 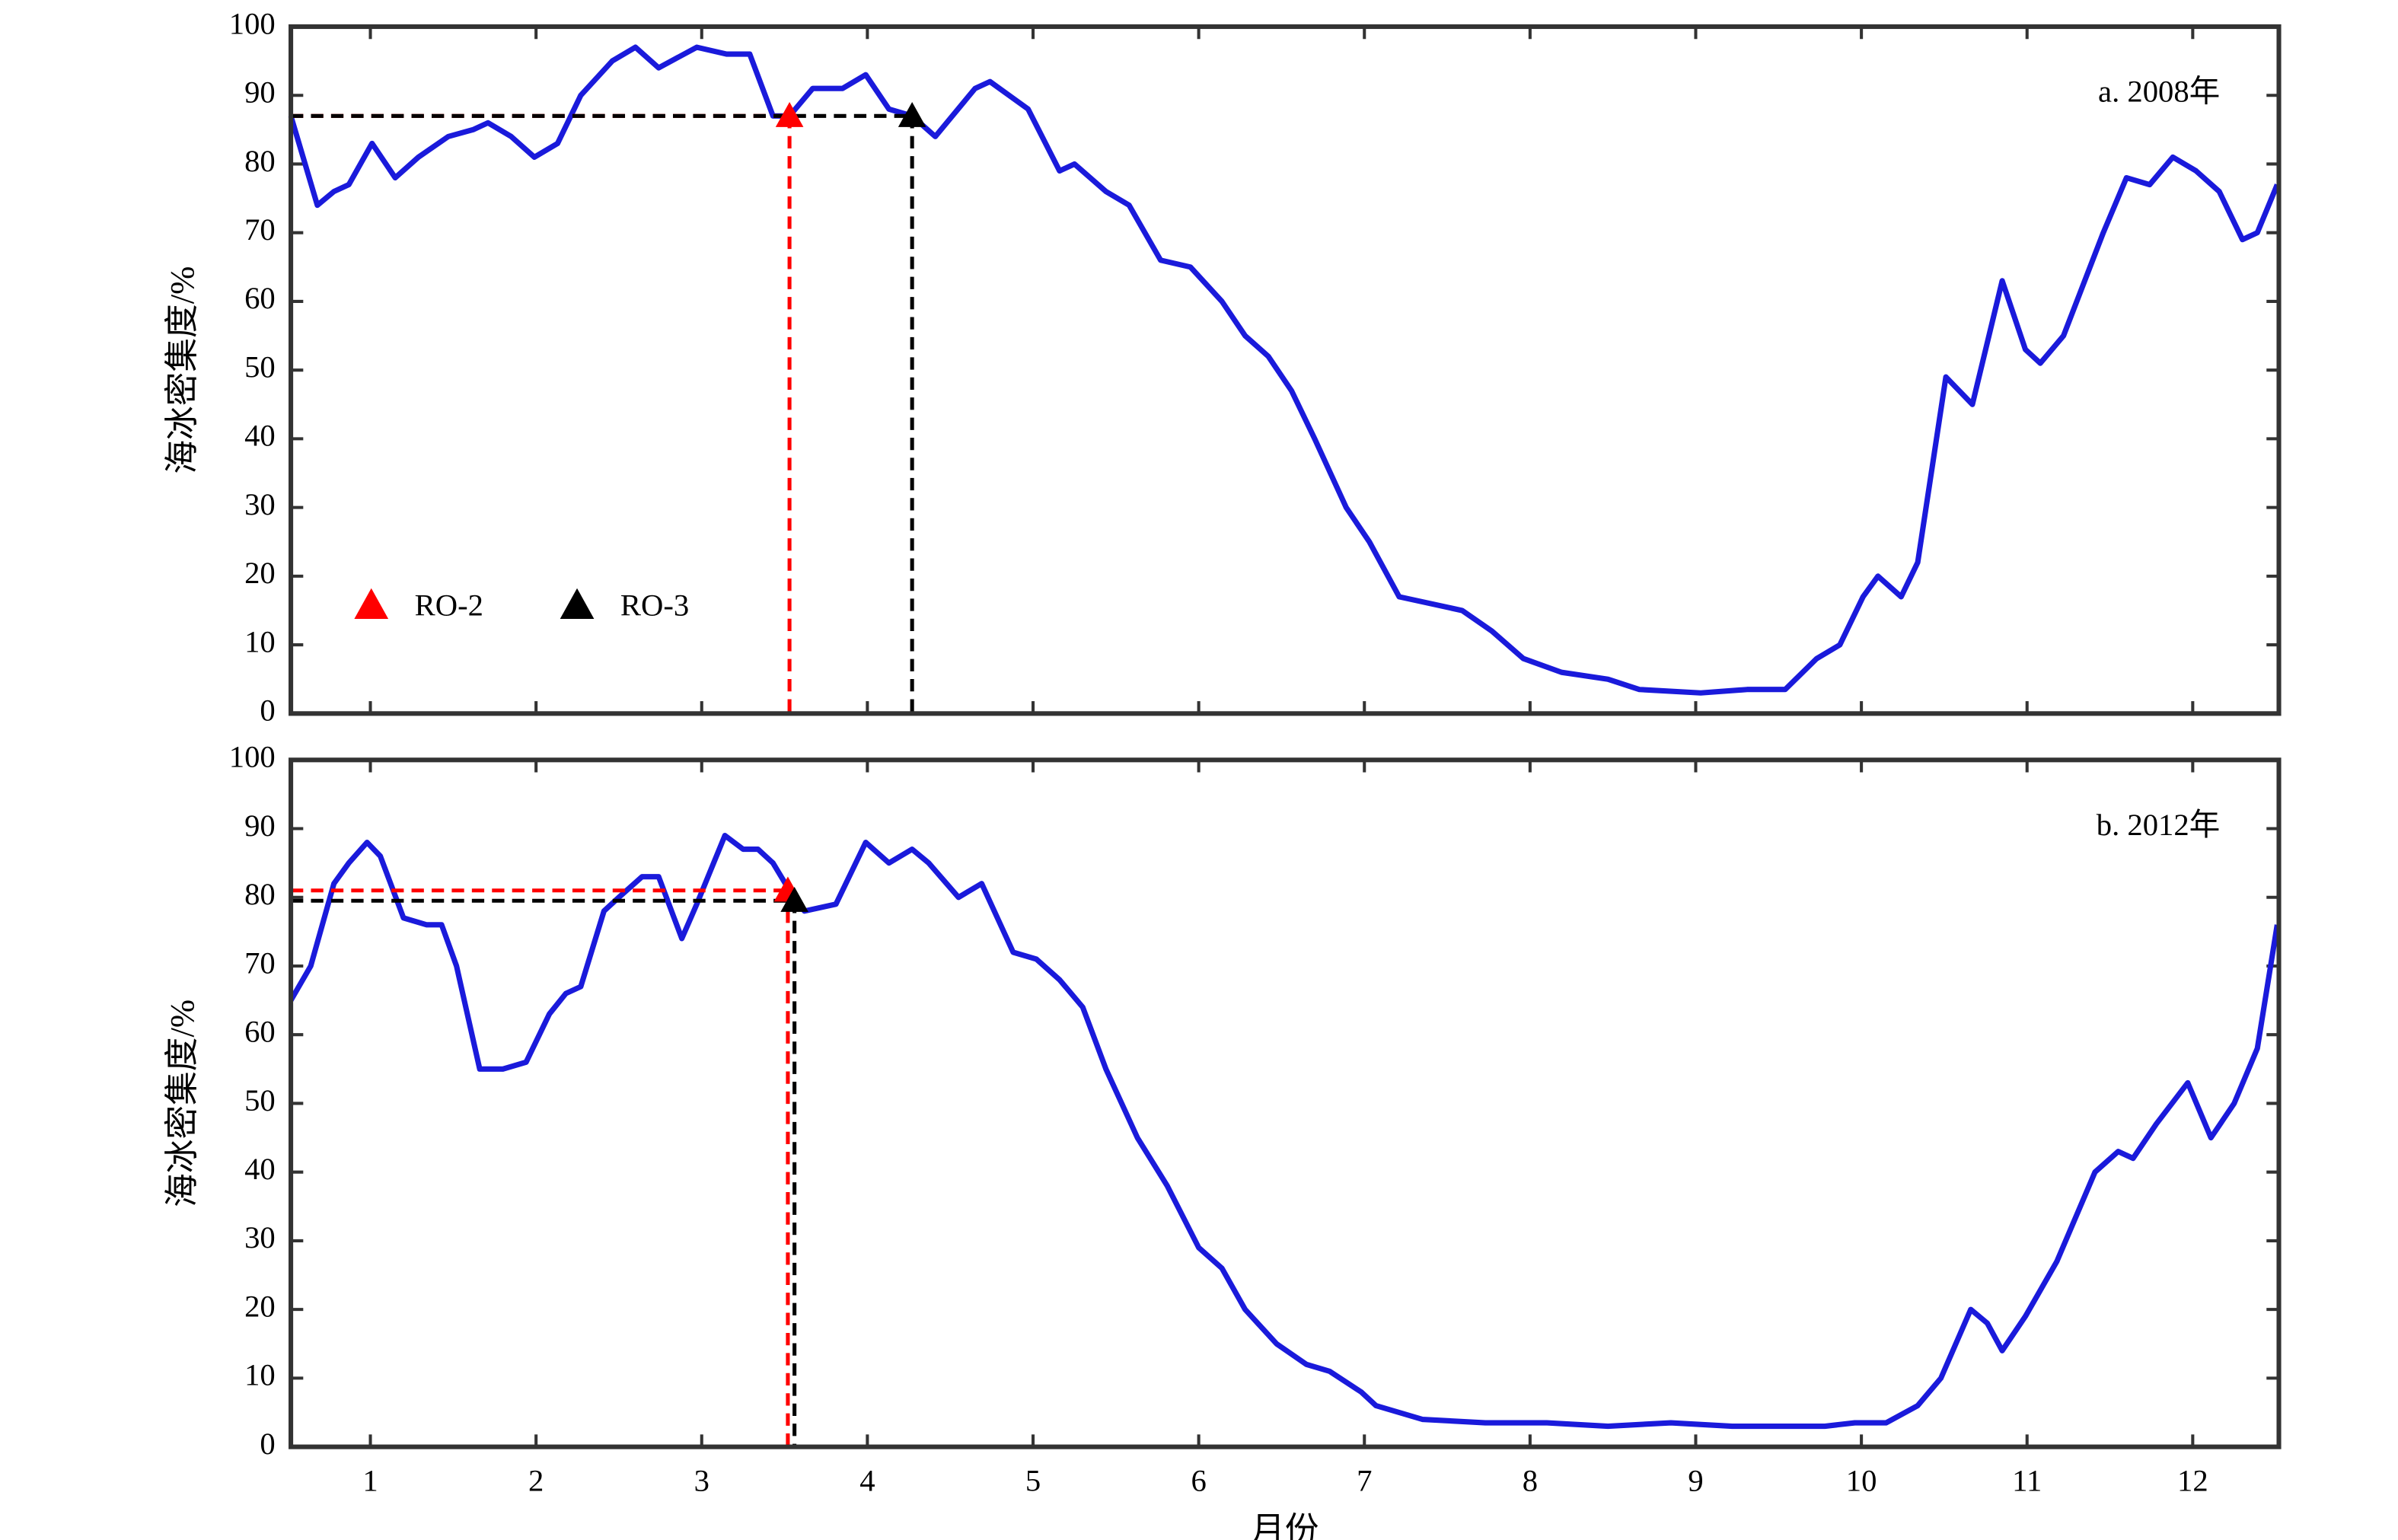 What do you see at coordinates (655, 605) in the screenshot?
I see `legend-label: RO-3` at bounding box center [655, 605].